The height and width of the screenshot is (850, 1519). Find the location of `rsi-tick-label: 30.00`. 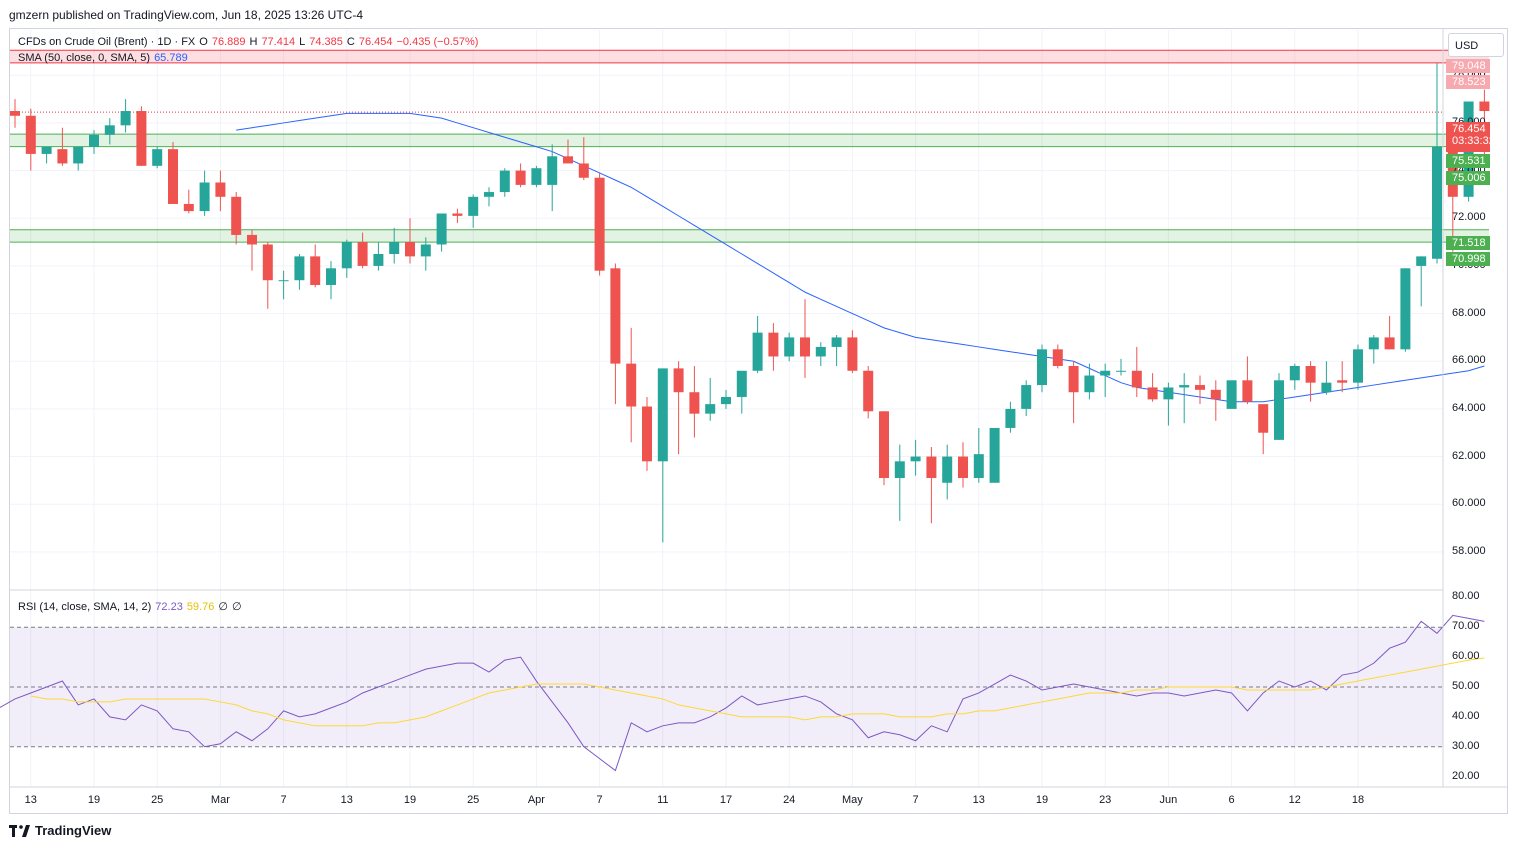

rsi-tick-label: 30.00 is located at coordinates (1466, 745).